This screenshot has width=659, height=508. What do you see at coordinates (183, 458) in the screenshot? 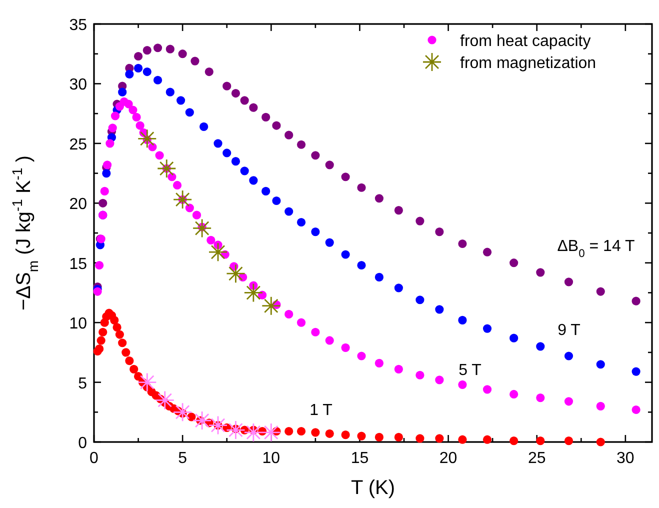
I see `x-tick-label: 5` at bounding box center [183, 458].